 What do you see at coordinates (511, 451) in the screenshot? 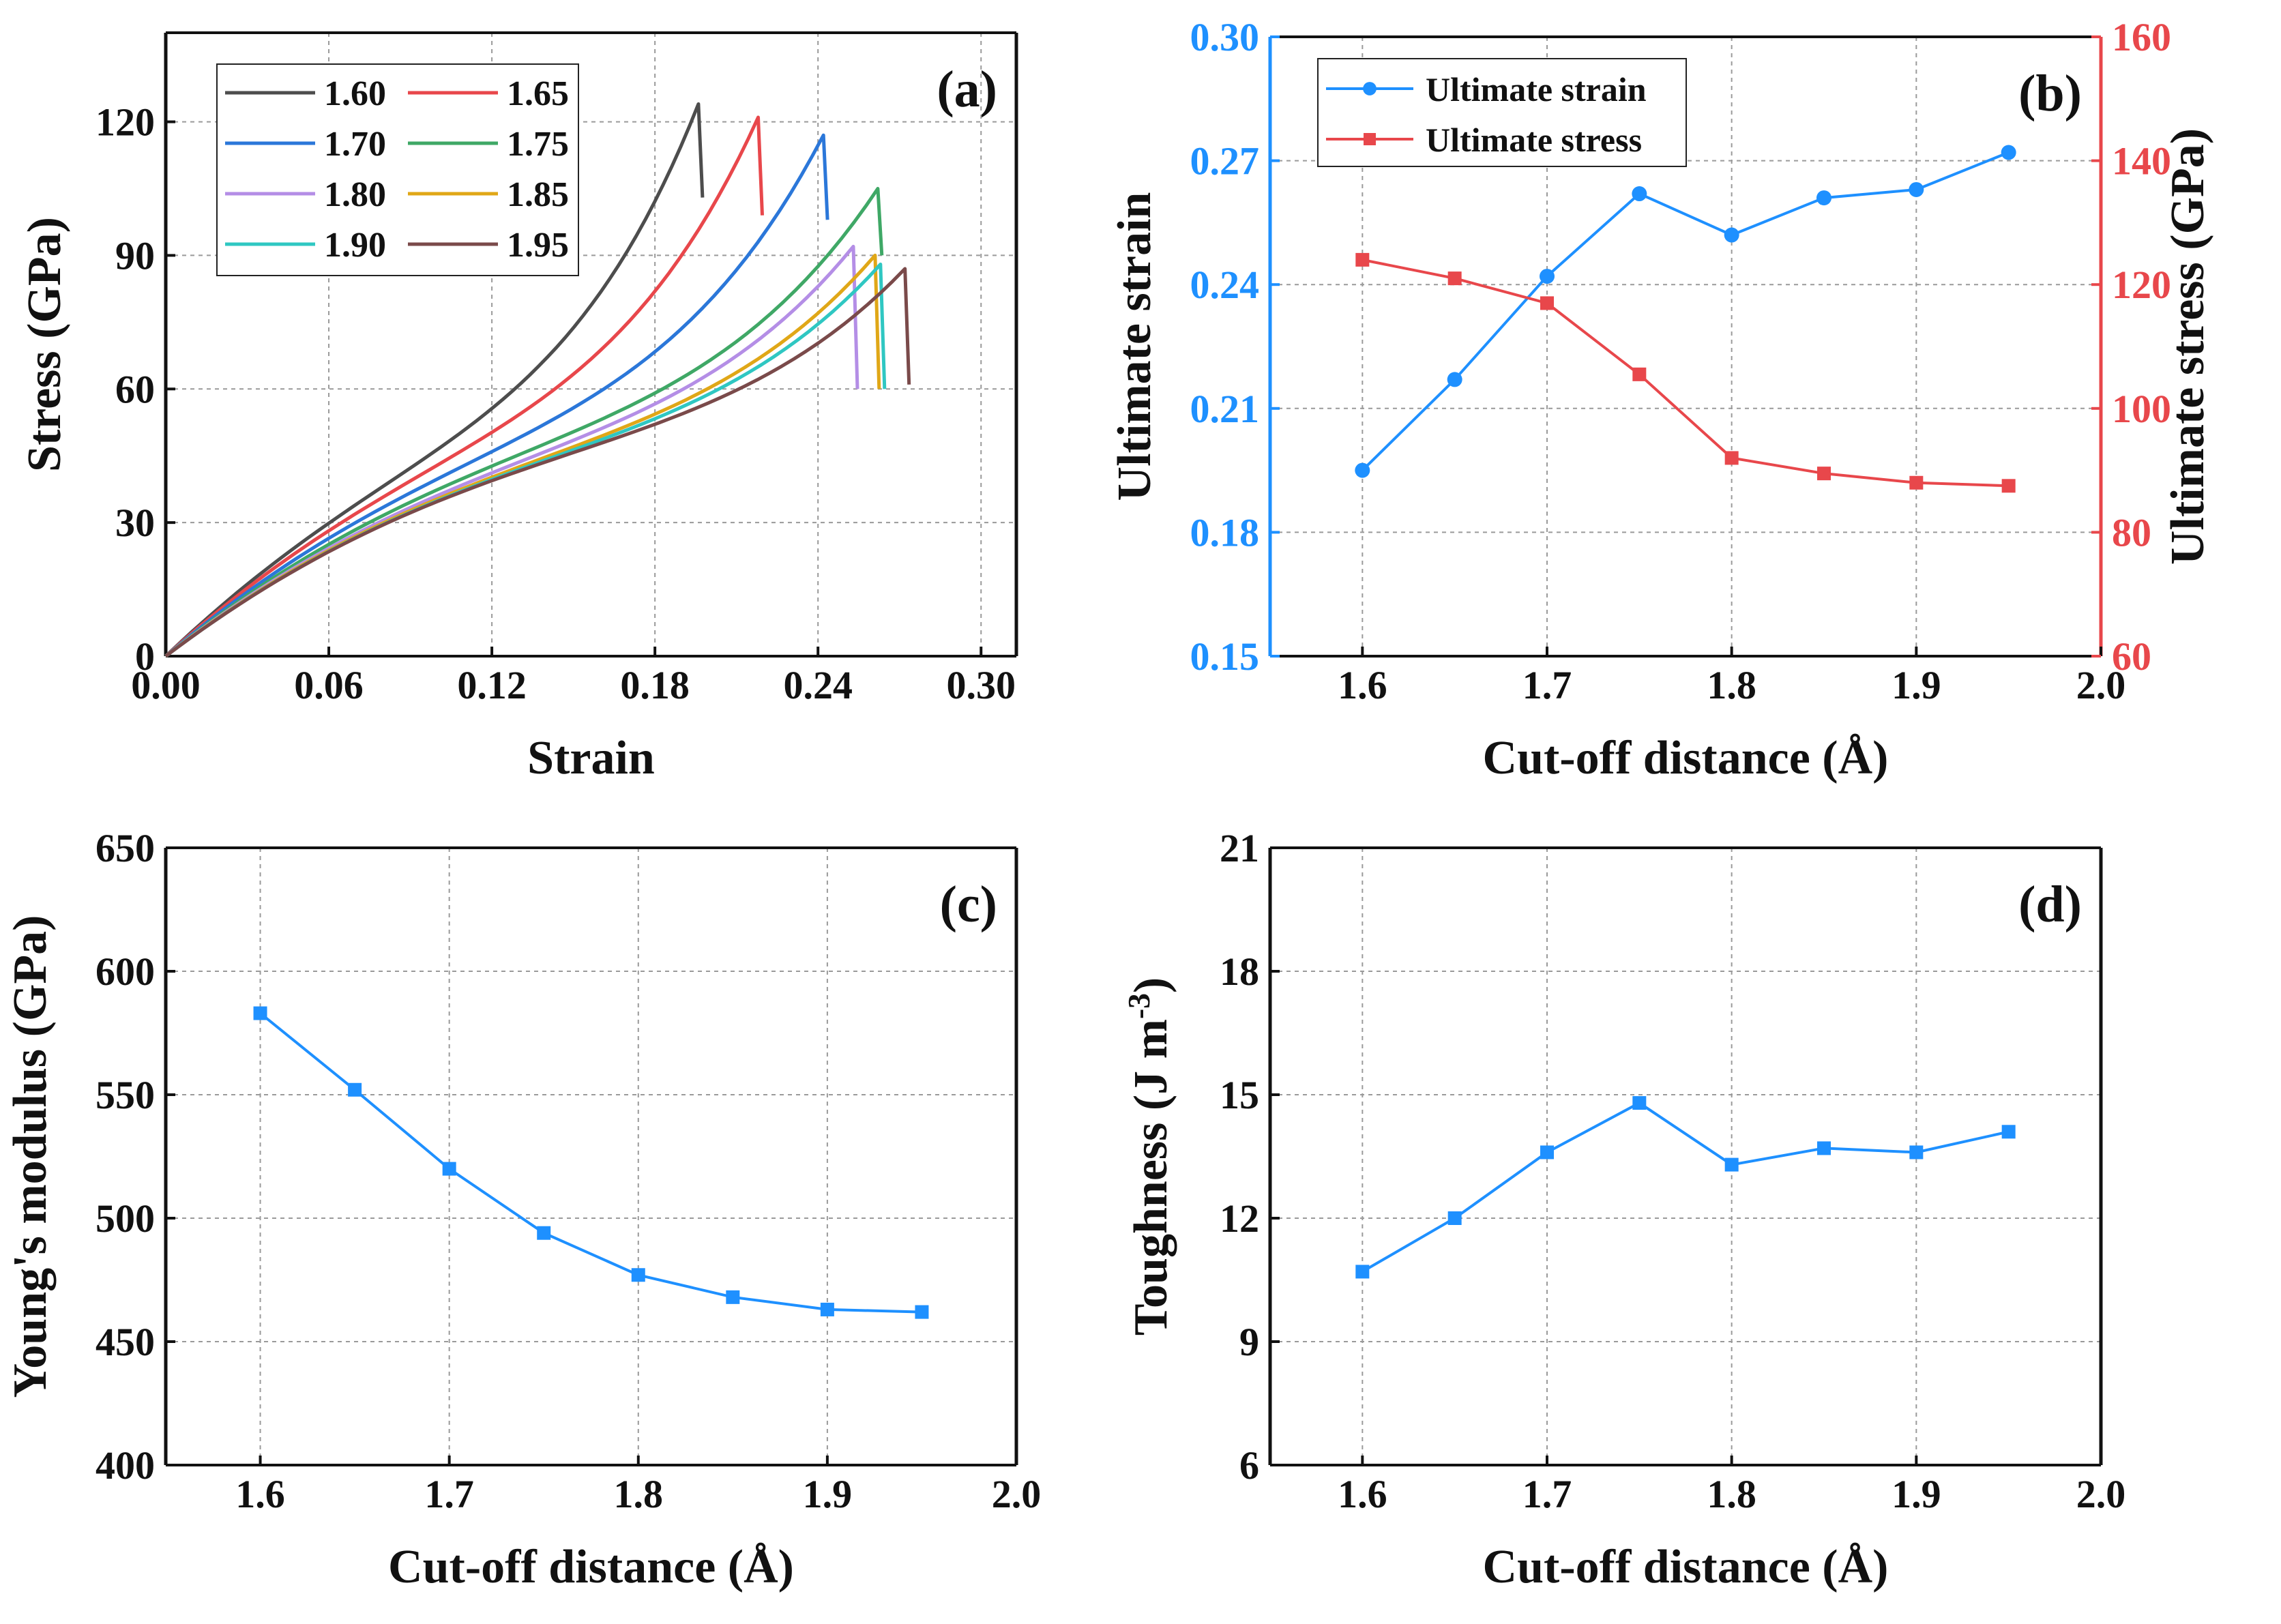
I see `series-line-1.80` at bounding box center [511, 451].